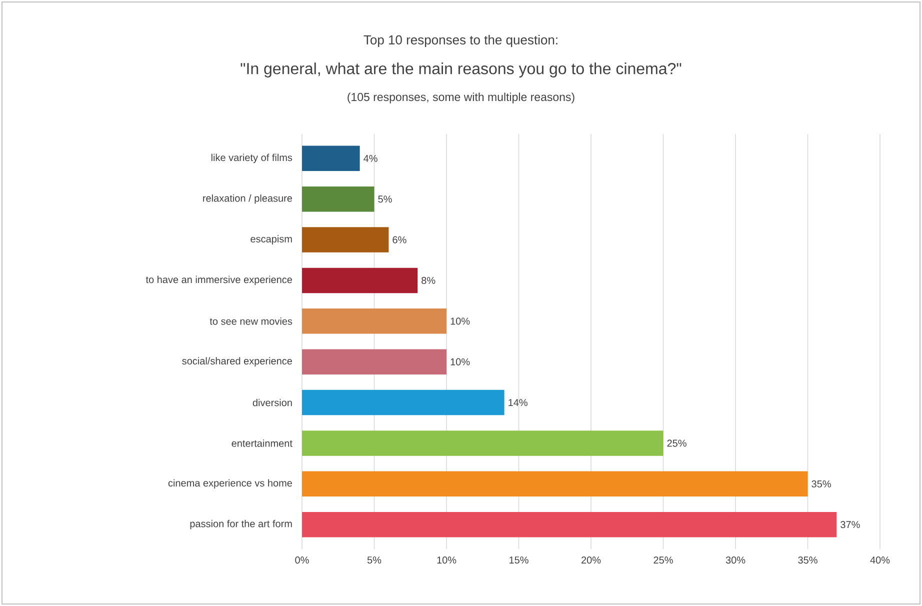 Image resolution: width=922 pixels, height=606 pixels. What do you see at coordinates (461, 70) in the screenshot?
I see `chart-subtitle: "In general, what are the main reasons you go to the cinema?"` at bounding box center [461, 70].